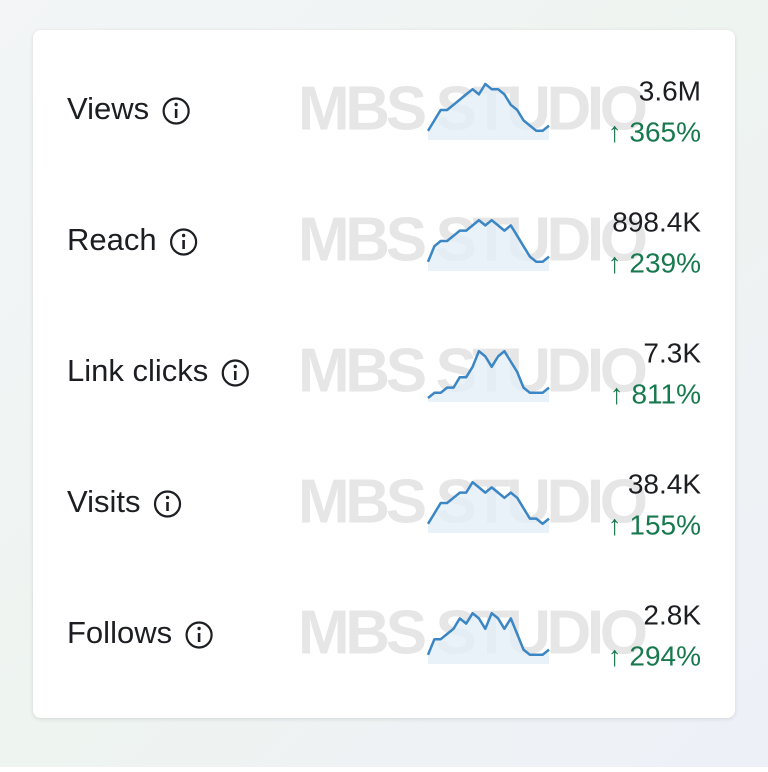  I want to click on metric-value: 38.4K, so click(664, 483).